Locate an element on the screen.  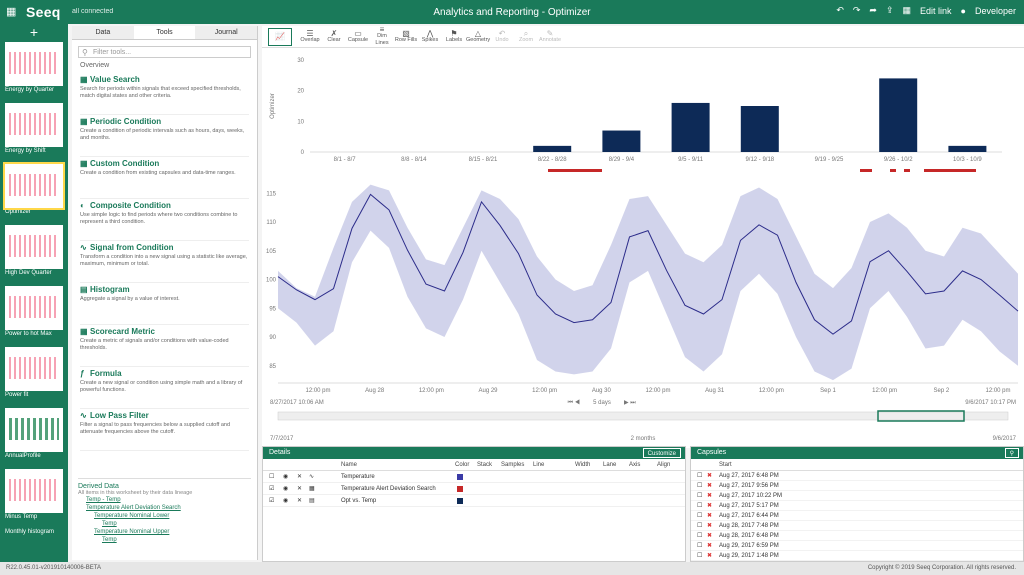
derived-item: Temp - Temp is located at coordinates (103, 500).